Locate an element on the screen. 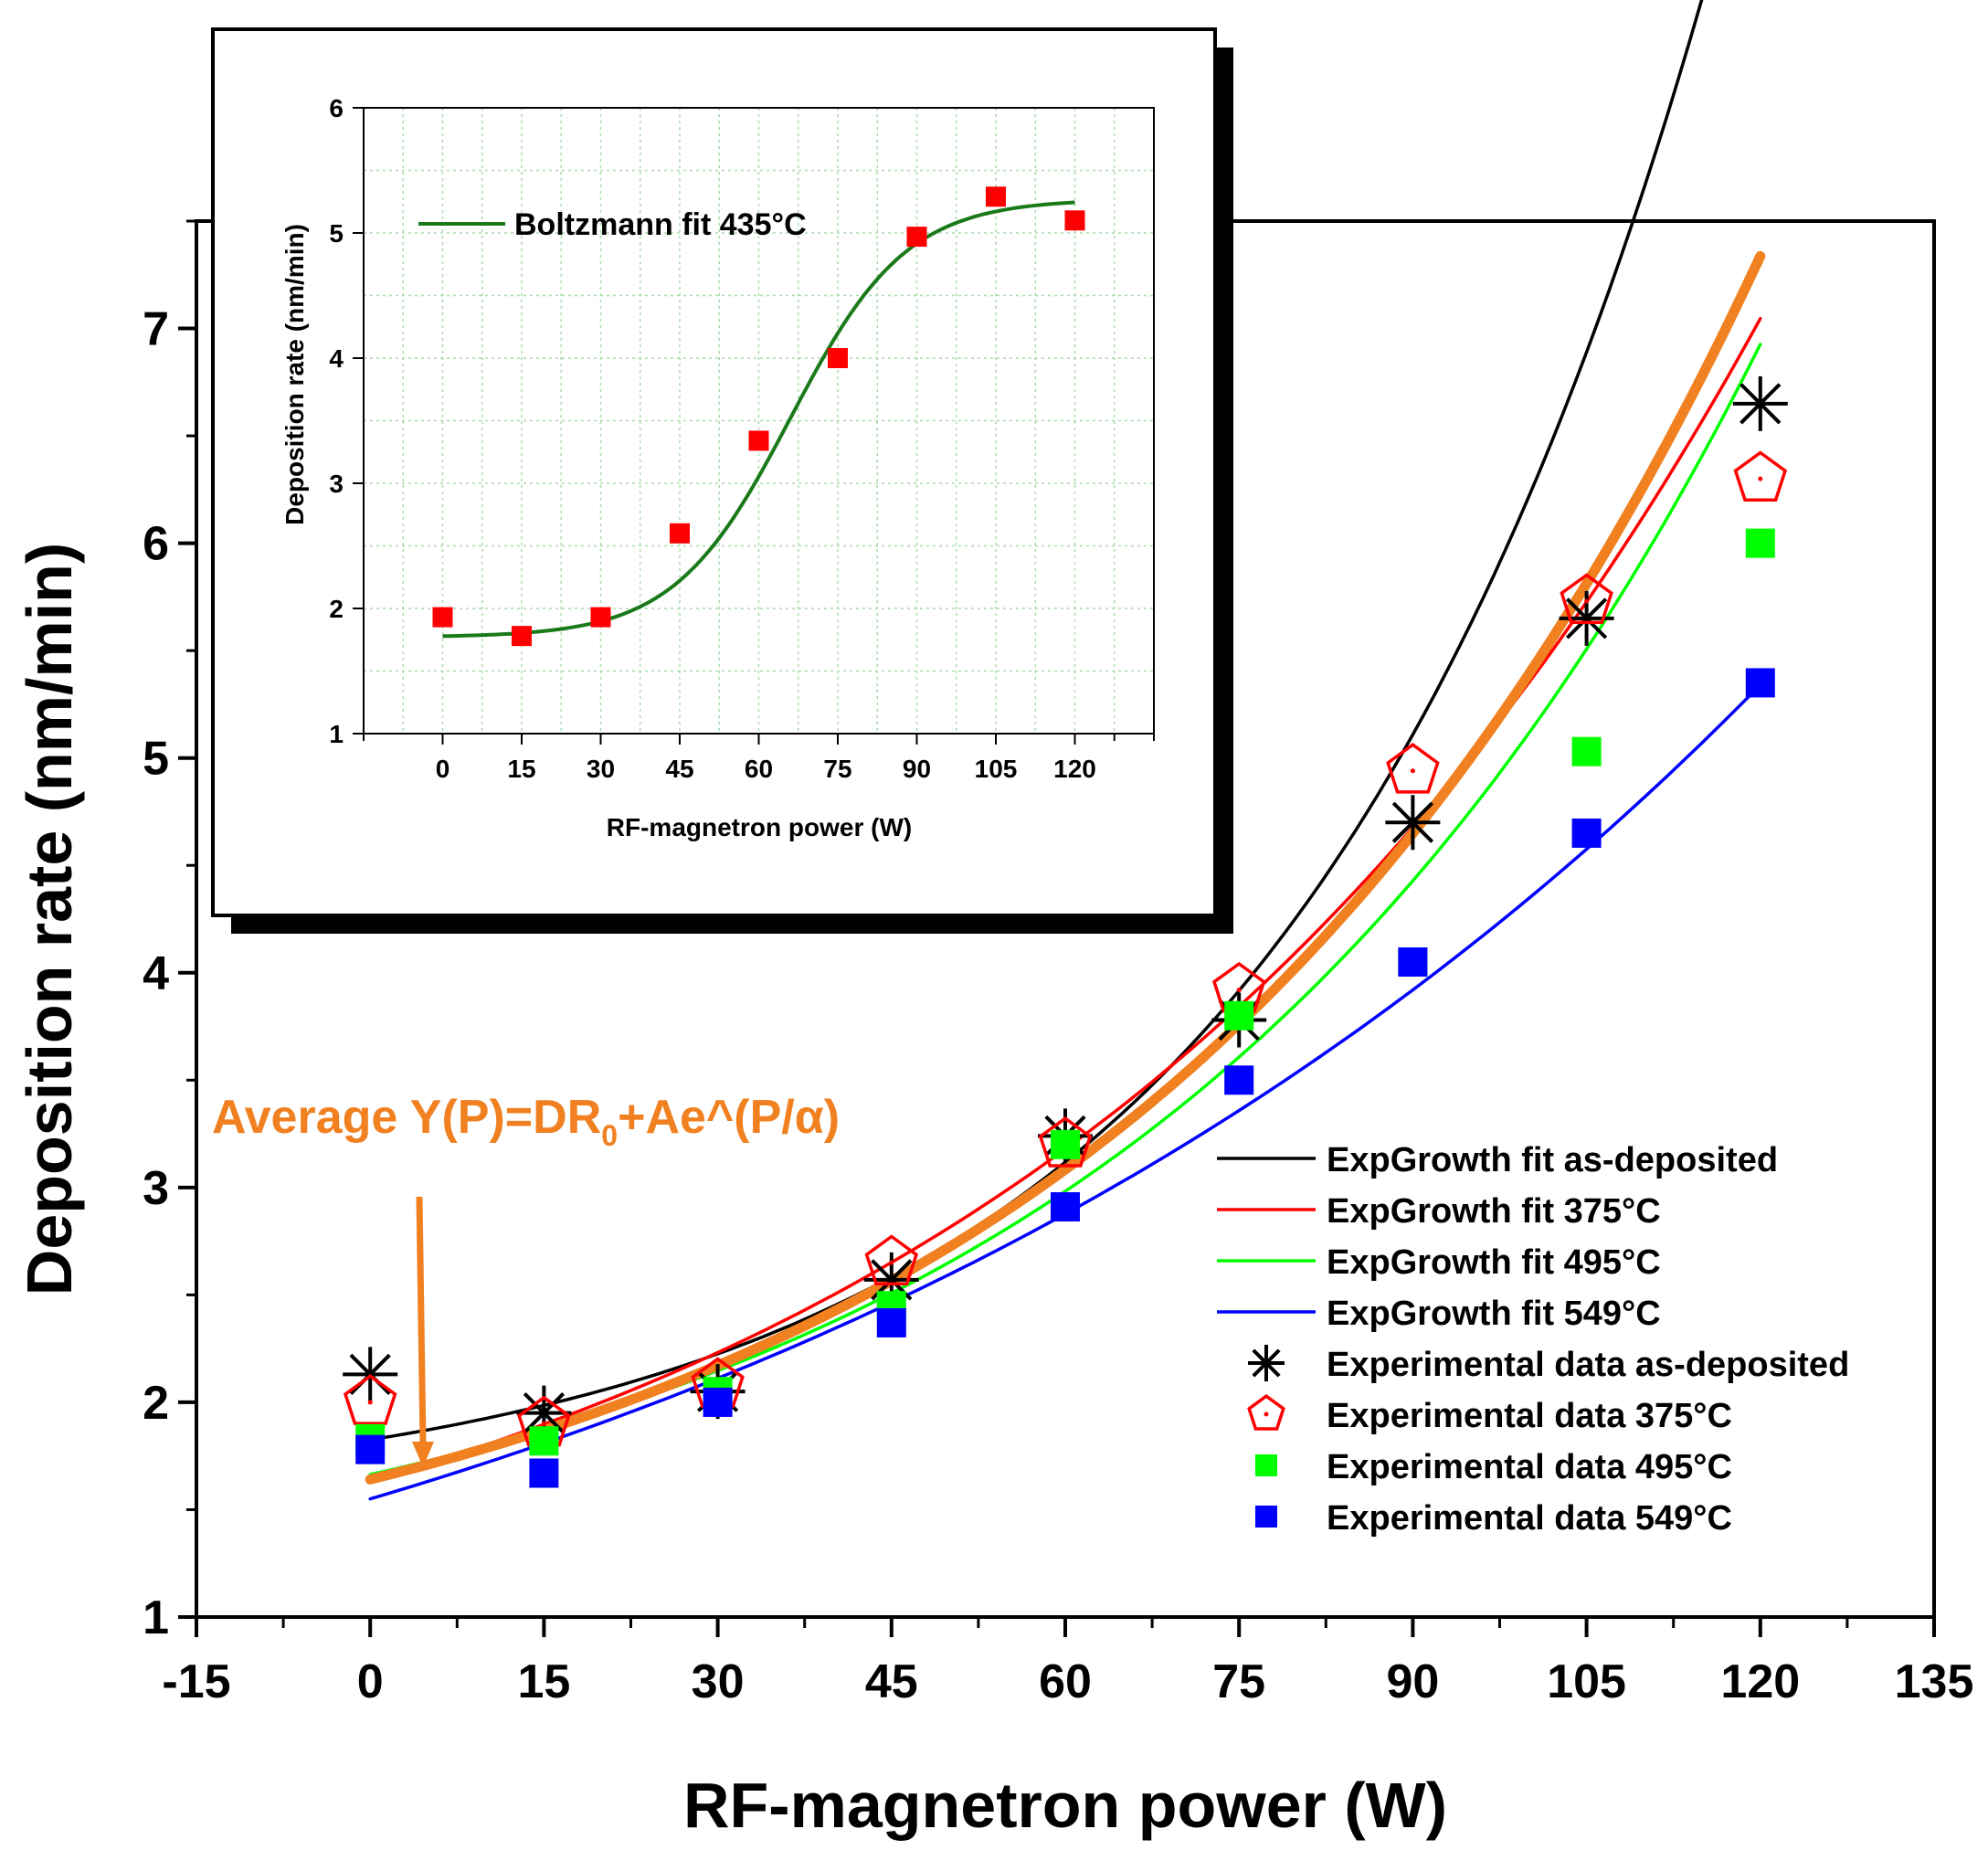 Image resolution: width=1988 pixels, height=1850 pixels. inset-x-axis: 0 15 30 45 60 75 90 105 120 is located at coordinates (759, 758).